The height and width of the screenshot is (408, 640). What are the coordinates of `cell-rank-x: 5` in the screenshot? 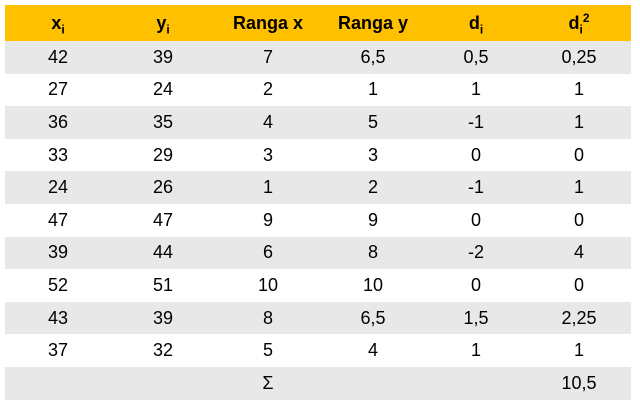 It's located at (268, 350).